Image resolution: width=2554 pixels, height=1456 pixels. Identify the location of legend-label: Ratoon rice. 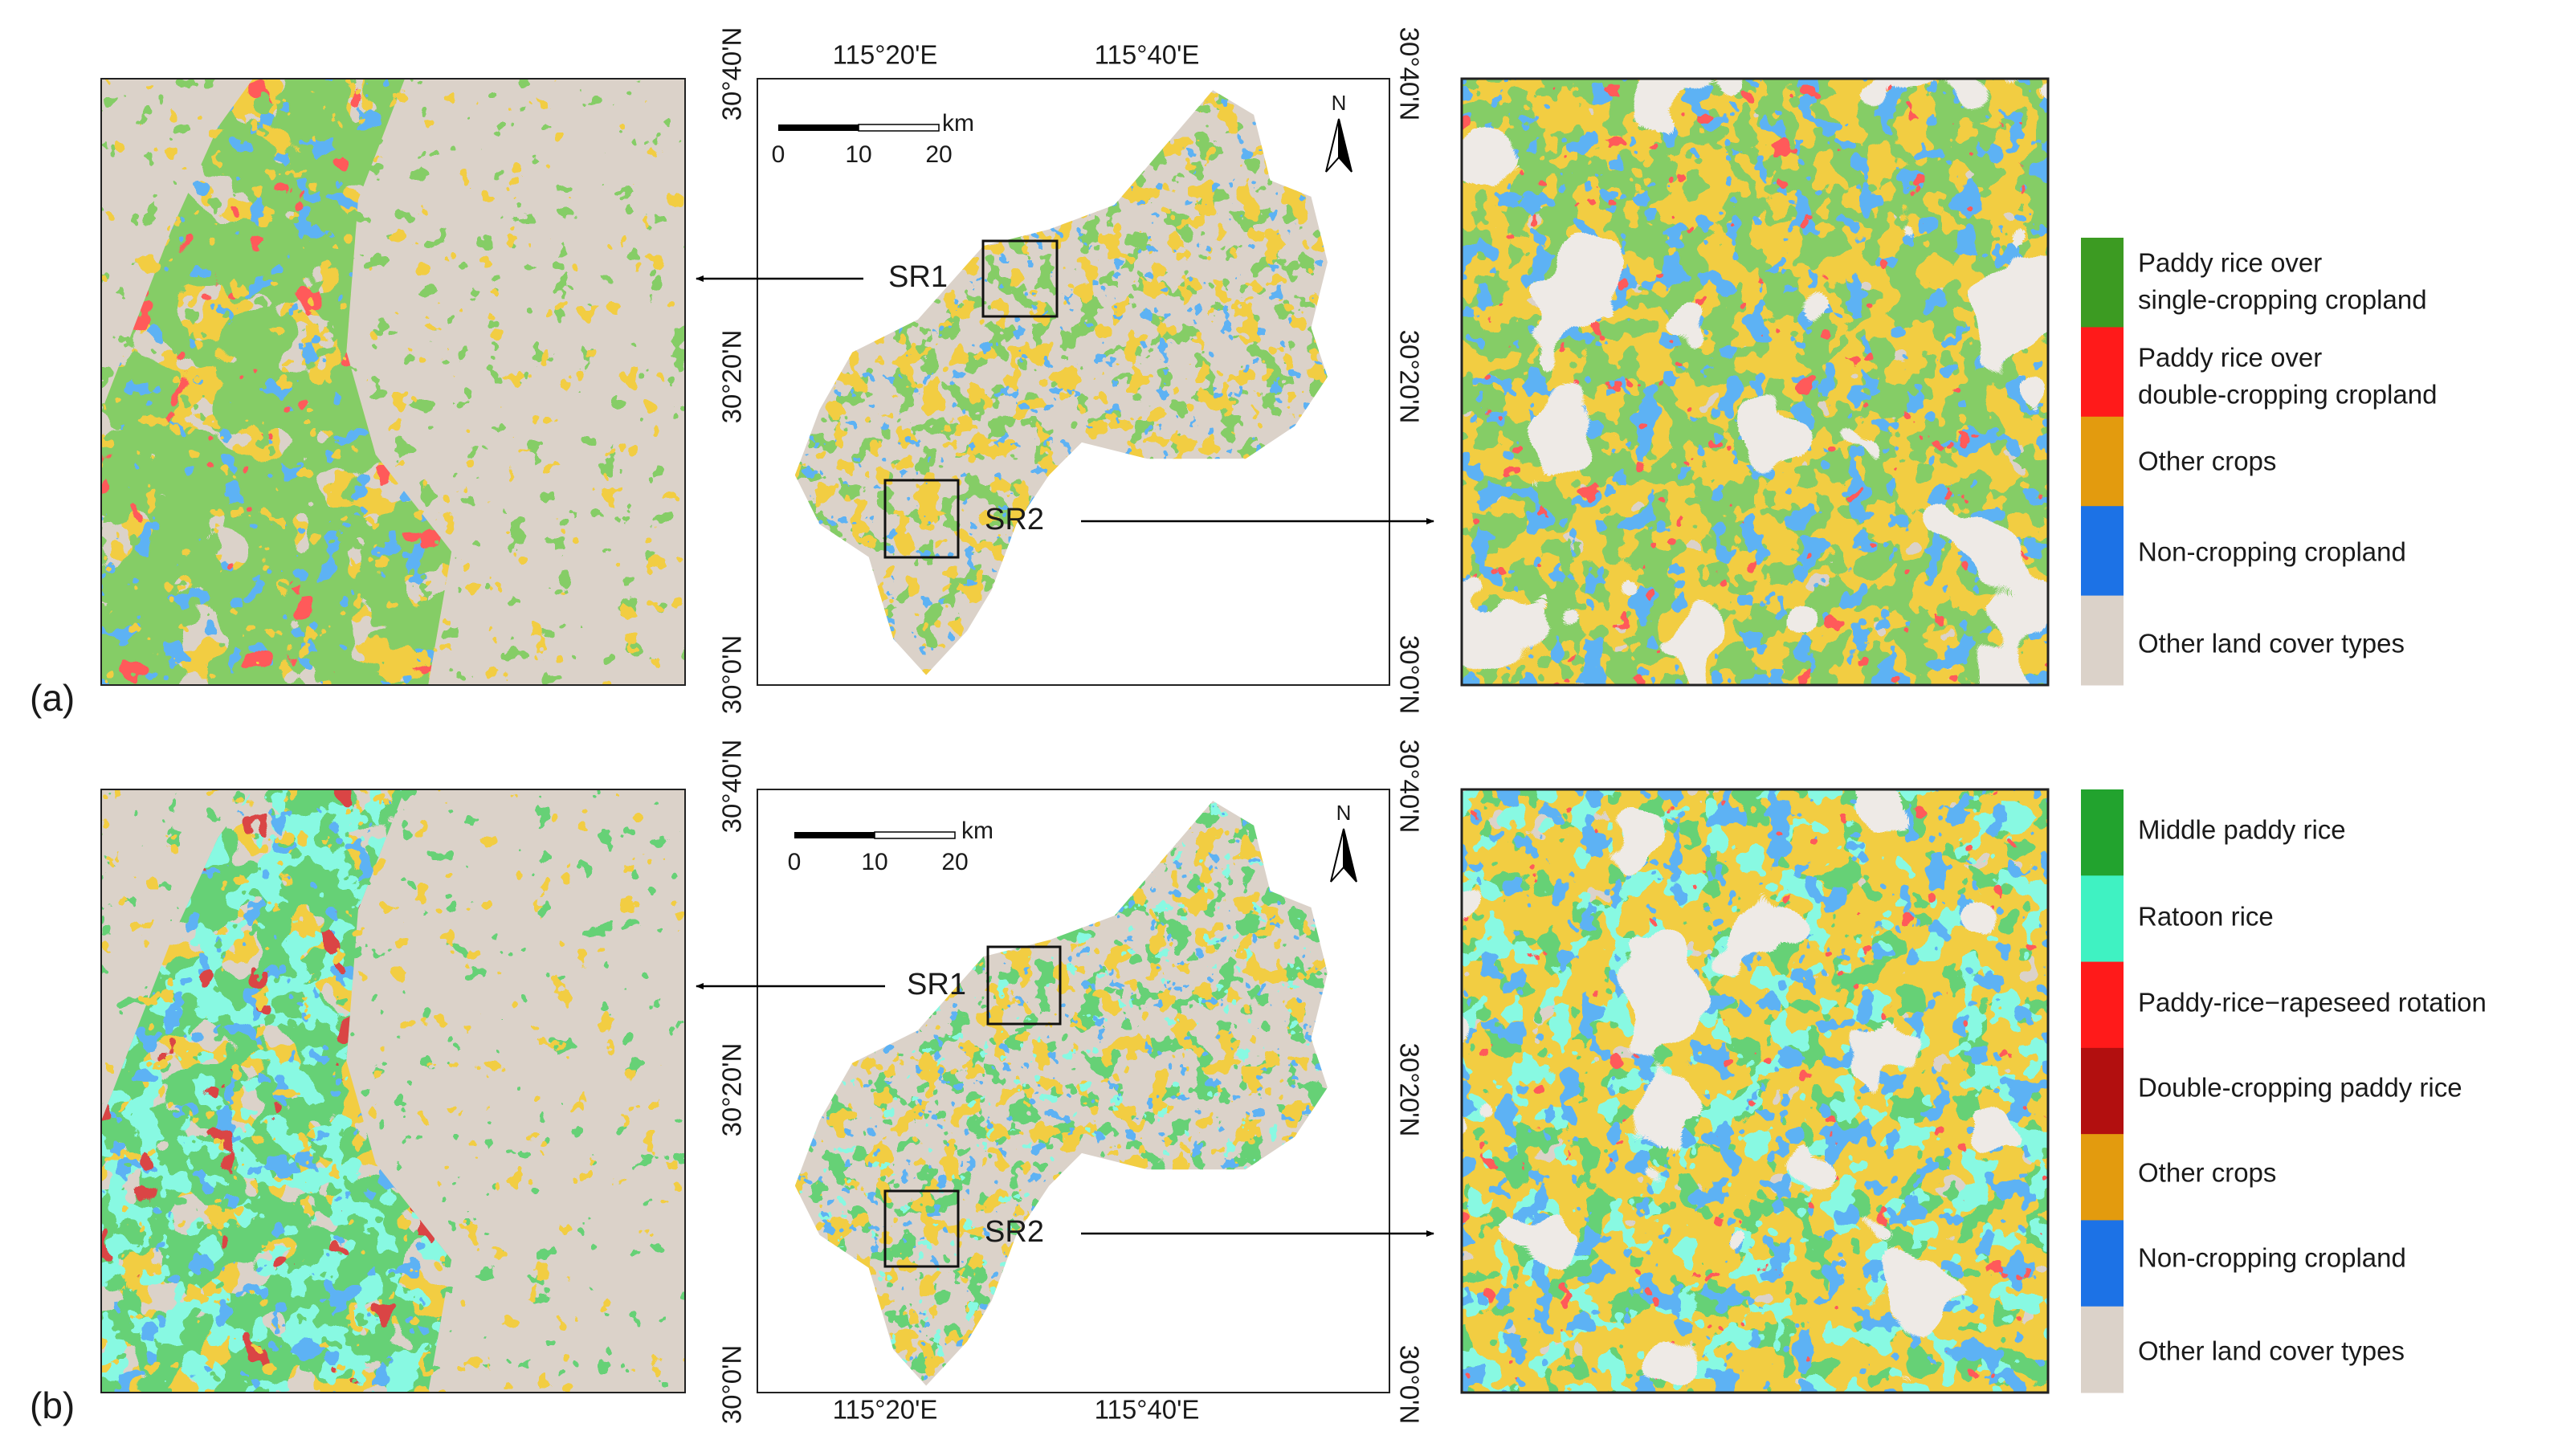
(2206, 917).